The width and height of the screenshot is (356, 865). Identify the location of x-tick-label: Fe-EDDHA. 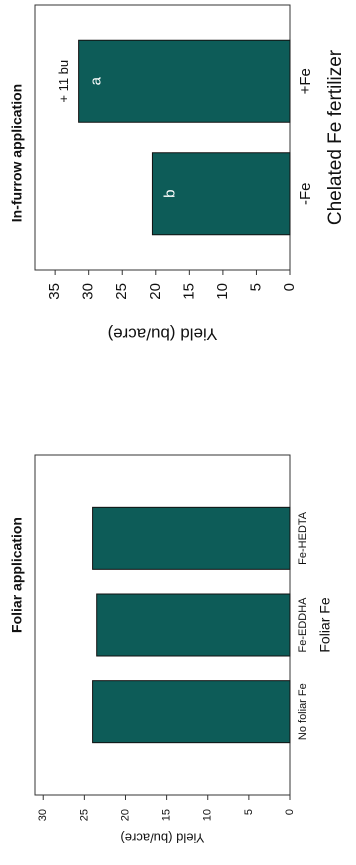
(303, 625).